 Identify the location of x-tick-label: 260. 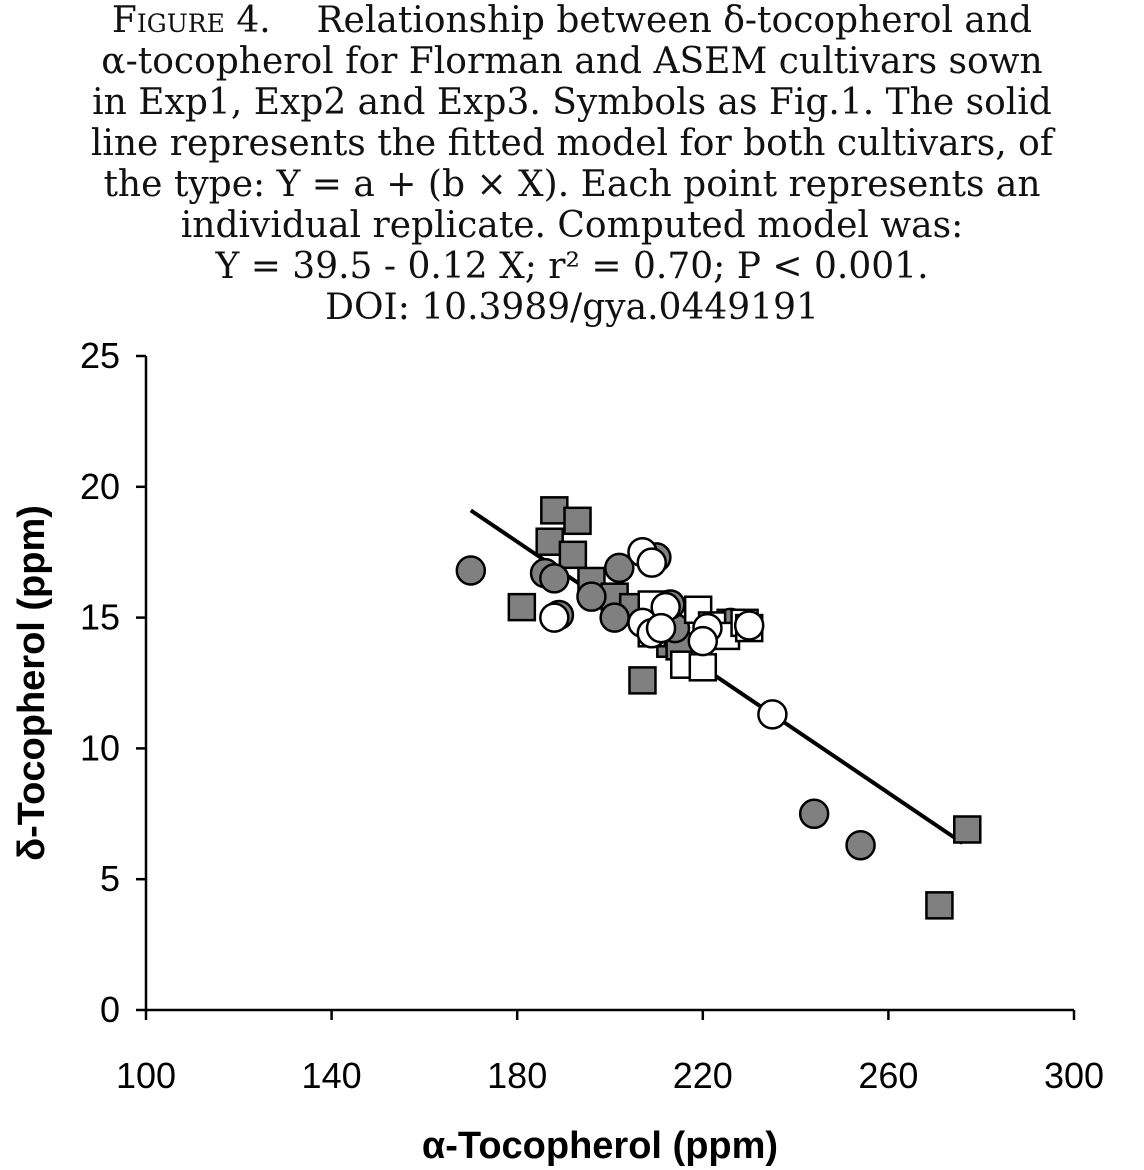
(888, 1075).